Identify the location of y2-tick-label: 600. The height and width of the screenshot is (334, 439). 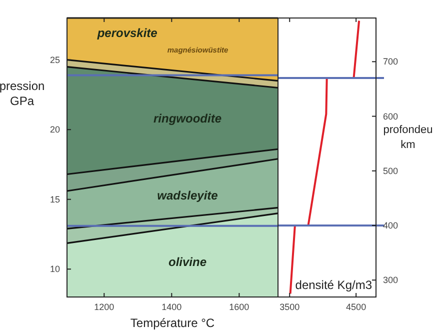
(390, 116).